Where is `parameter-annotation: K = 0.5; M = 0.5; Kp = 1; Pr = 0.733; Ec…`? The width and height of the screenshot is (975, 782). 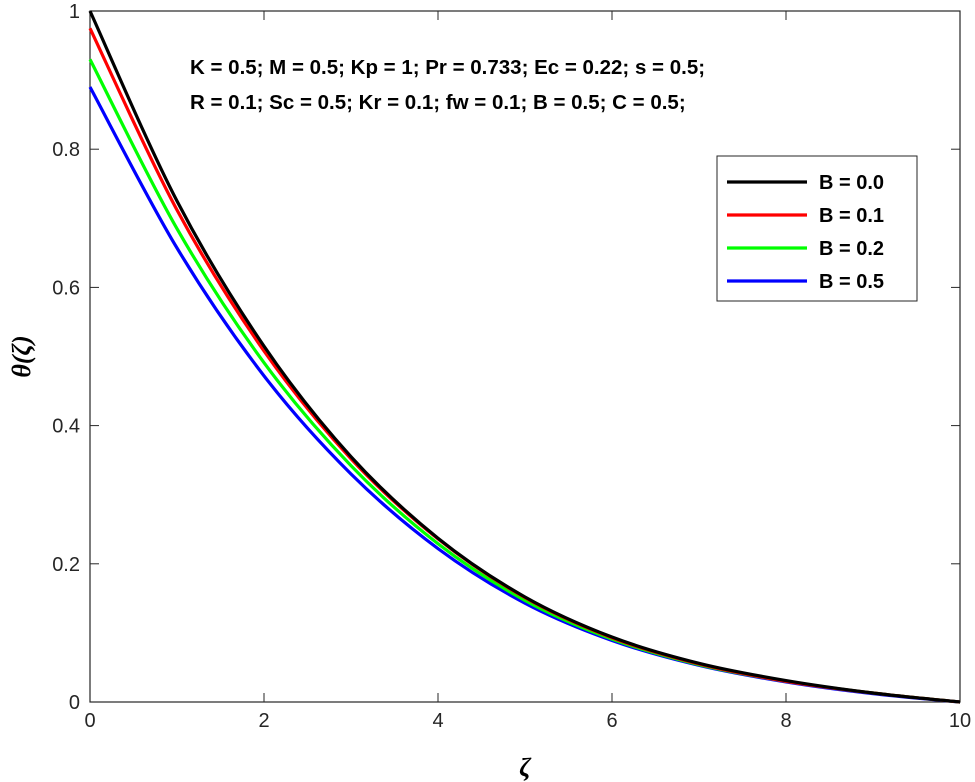
parameter-annotation: K = 0.5; M = 0.5; Kp = 1; Pr = 0.733; Ec… is located at coordinates (447, 67).